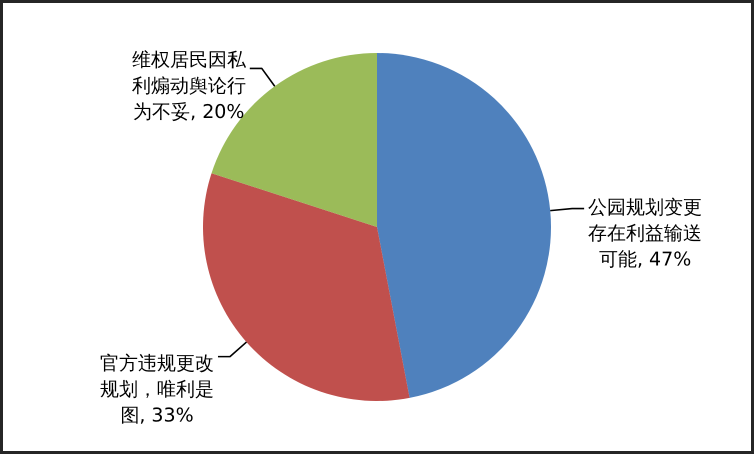 The width and height of the screenshot is (754, 454). I want to click on slice-label: 公园规划变更存在利益输送可能, 47%, so click(645, 233).